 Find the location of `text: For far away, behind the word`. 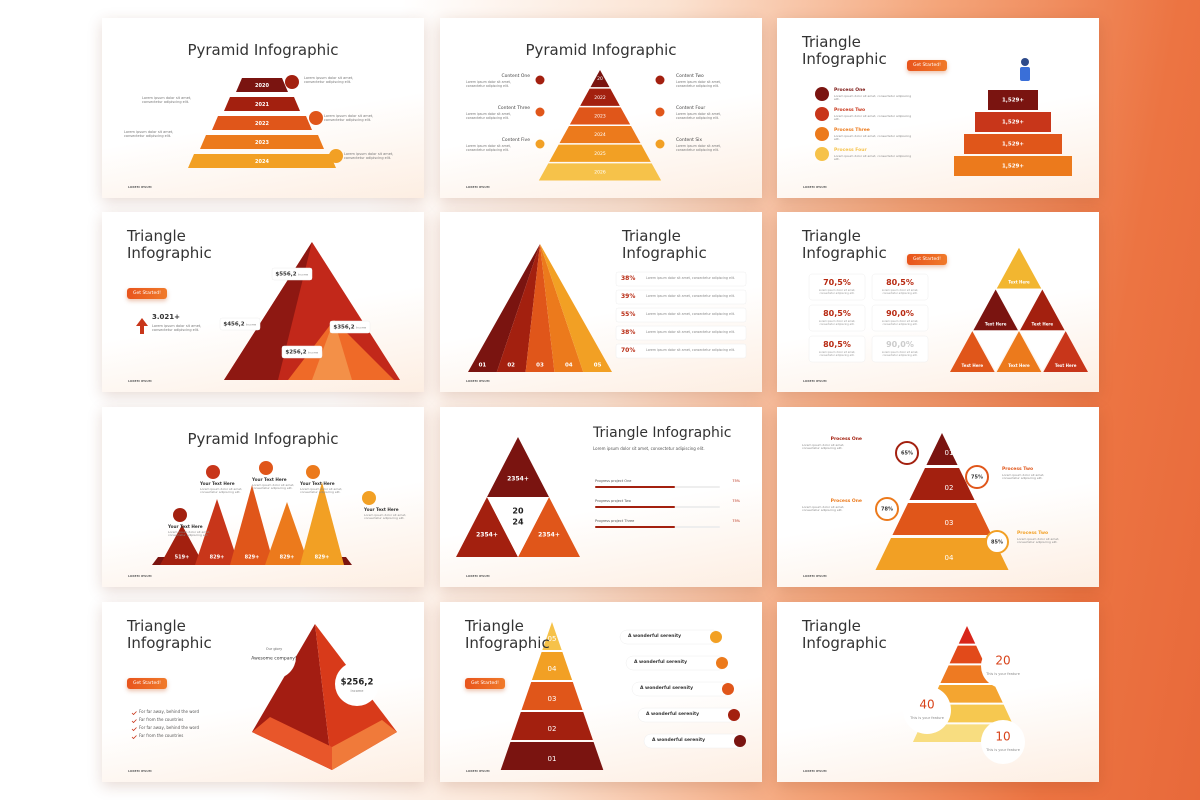

text: For far away, behind the word is located at coordinates (169, 727).